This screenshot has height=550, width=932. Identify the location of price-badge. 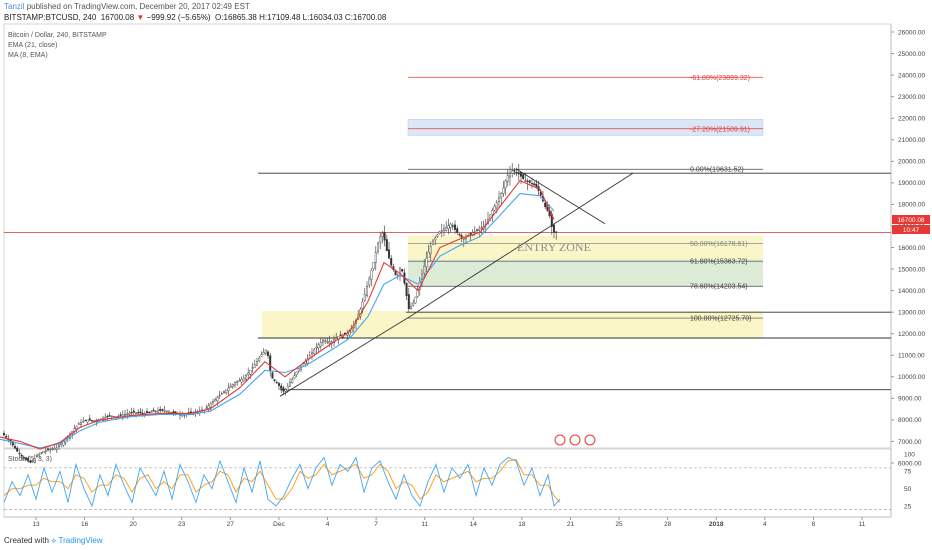
(911, 219).